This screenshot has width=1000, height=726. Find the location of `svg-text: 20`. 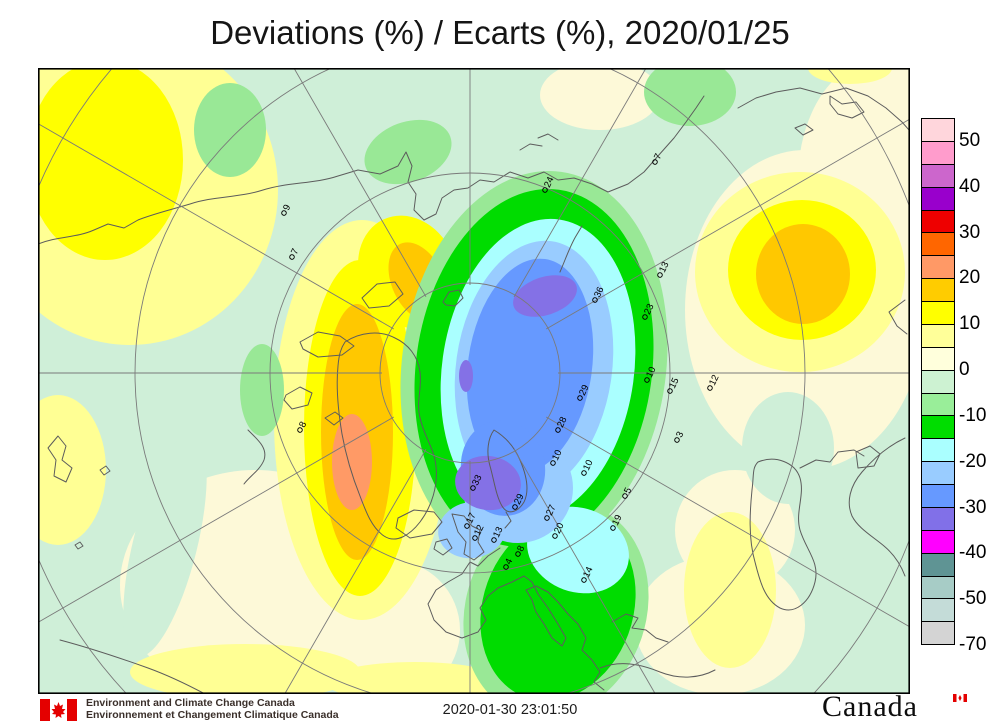

svg-text: 20 is located at coordinates (559, 528).